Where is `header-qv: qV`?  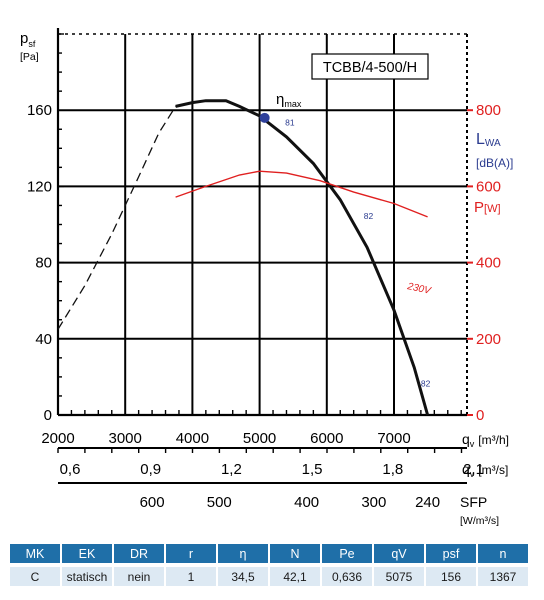
header-qv: qV is located at coordinates (399, 553).